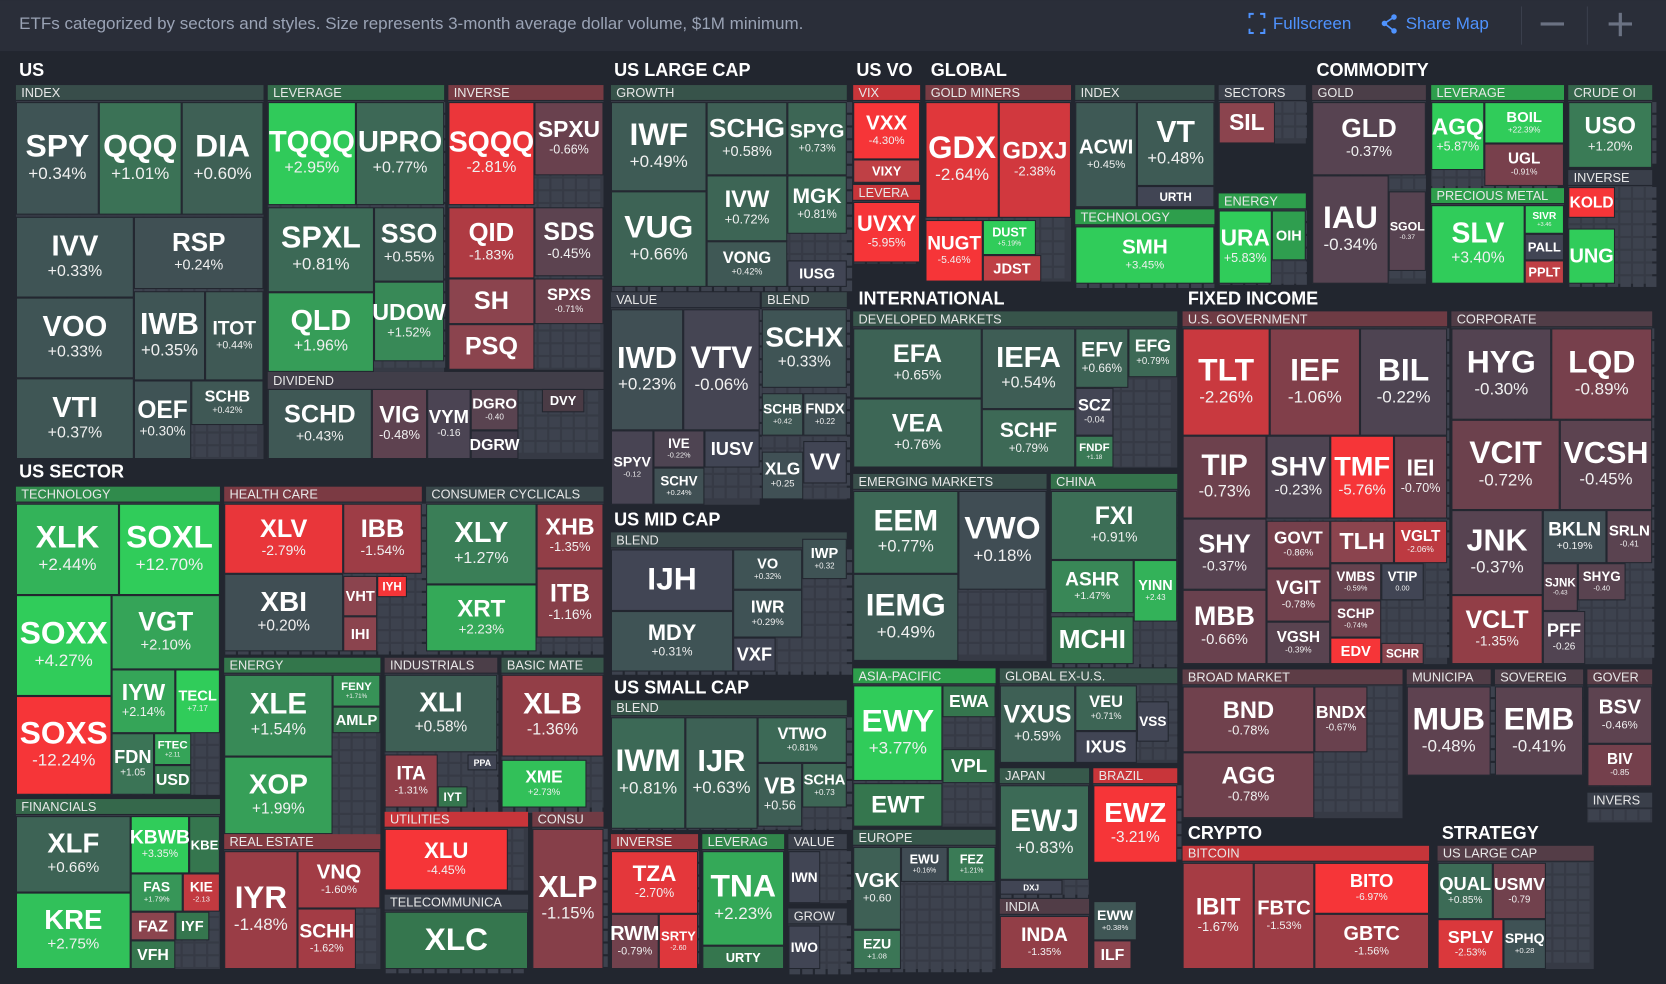  What do you see at coordinates (356, 720) in the screenshot?
I see `tile: AMLP` at bounding box center [356, 720].